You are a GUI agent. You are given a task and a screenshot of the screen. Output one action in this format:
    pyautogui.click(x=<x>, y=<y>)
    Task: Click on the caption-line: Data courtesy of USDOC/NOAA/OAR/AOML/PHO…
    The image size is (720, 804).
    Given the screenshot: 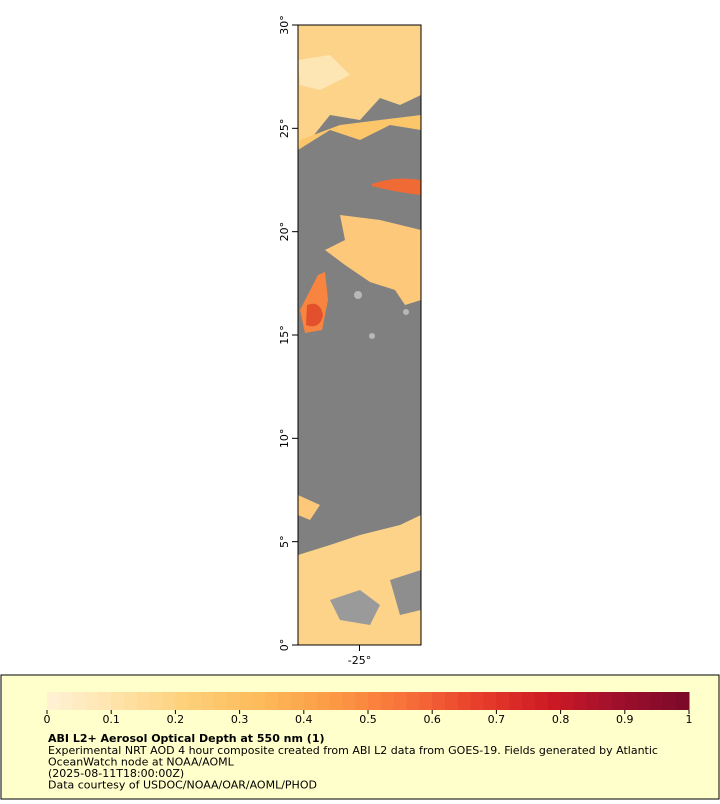 What is the action you would take?
    pyautogui.click(x=182, y=785)
    